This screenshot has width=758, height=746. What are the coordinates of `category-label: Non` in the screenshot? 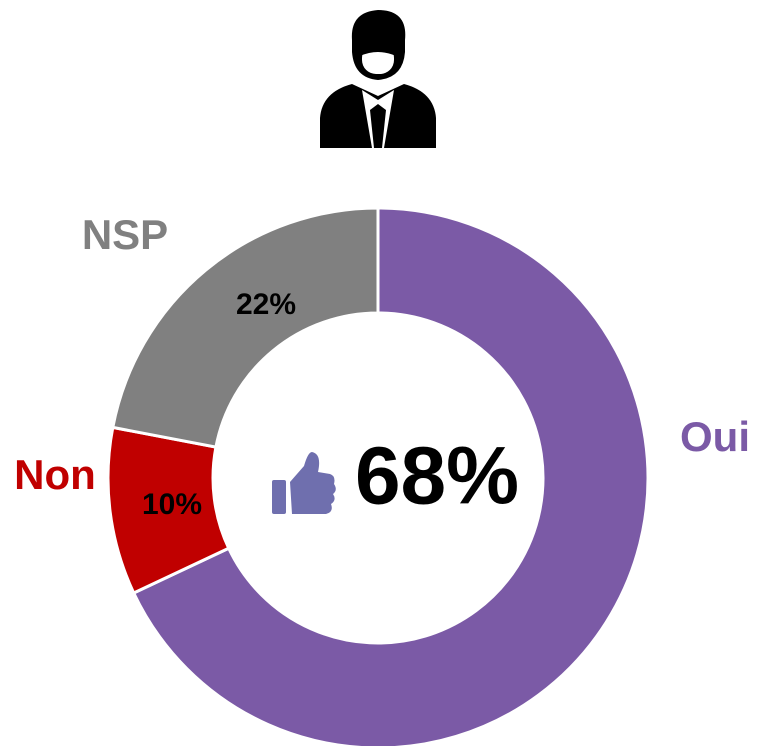 It's located at (55, 474).